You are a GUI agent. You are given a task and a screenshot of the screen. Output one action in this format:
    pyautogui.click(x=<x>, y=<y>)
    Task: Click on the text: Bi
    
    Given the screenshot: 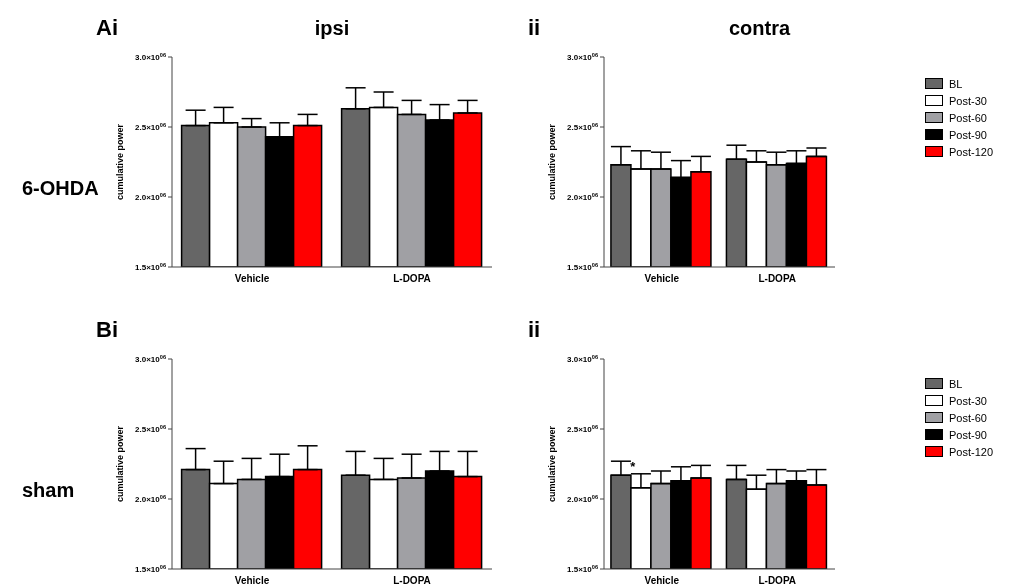 What is the action you would take?
    pyautogui.click(x=107, y=330)
    